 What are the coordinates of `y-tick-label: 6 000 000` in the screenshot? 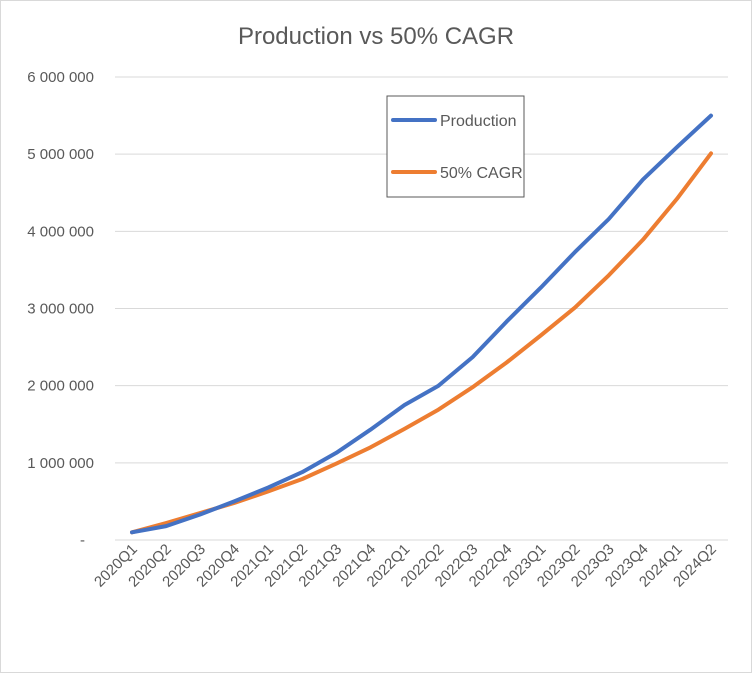 It's located at (60, 77).